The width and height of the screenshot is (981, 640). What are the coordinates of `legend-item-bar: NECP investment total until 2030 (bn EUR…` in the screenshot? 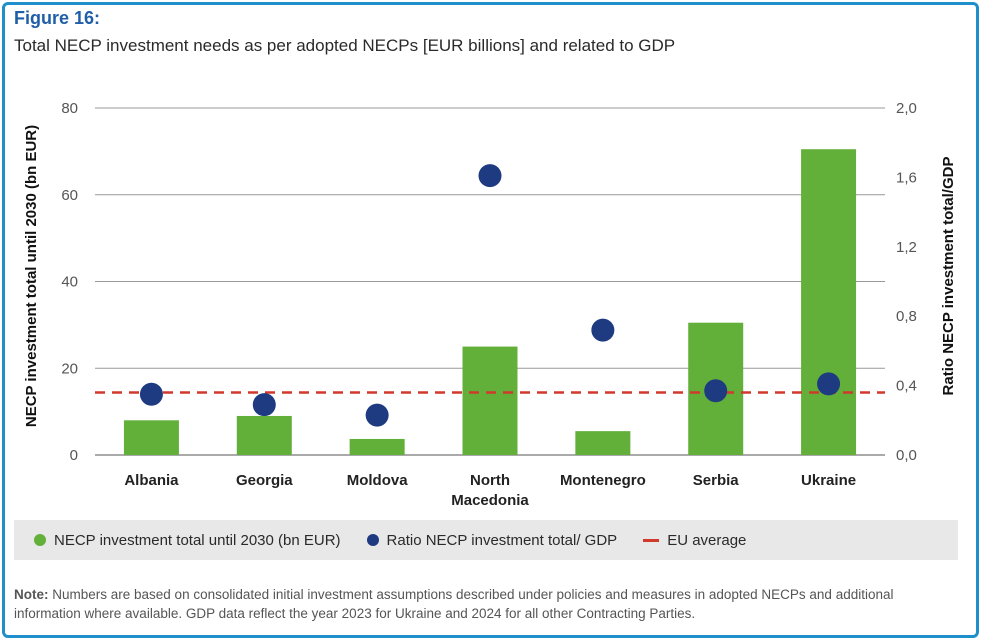 It's located at (187, 540).